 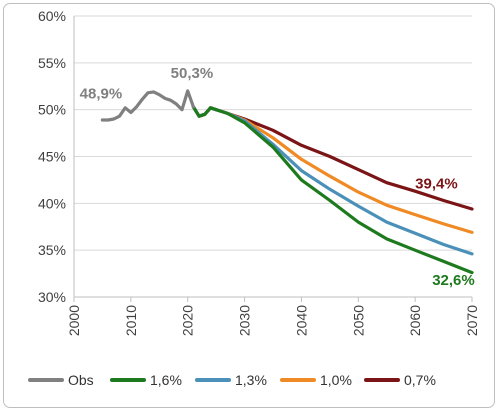 I want to click on x-tick-labels: 2000 2010 2020 2030 2040 2050 2060 2070, so click(x=273, y=320).